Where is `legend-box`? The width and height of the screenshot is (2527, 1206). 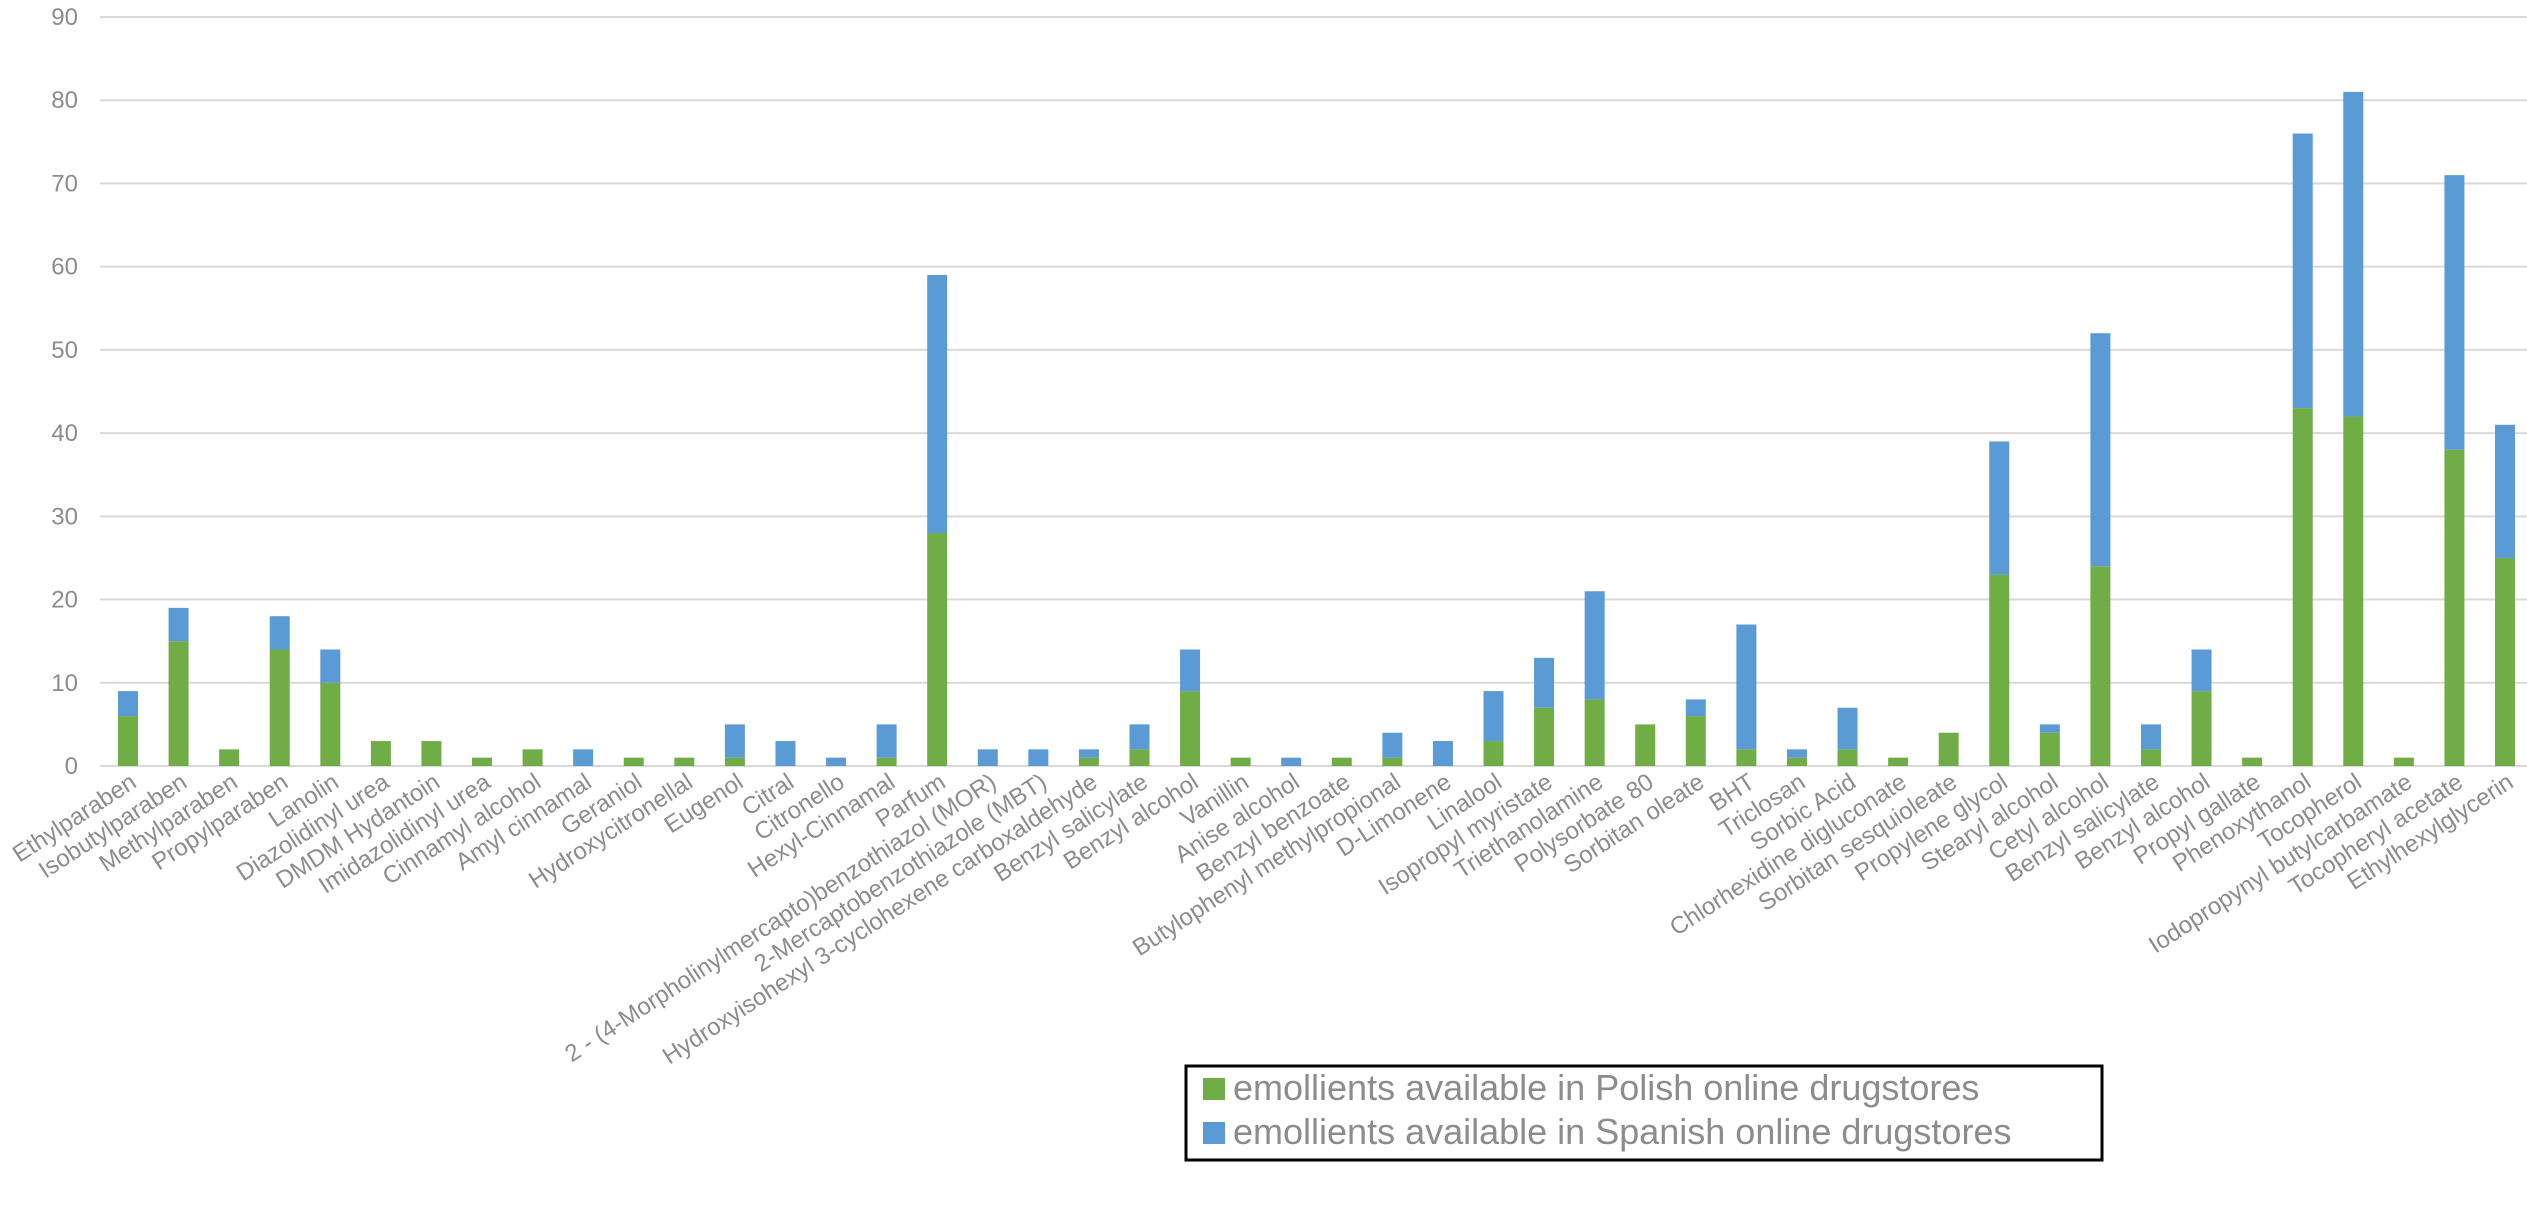 legend-box is located at coordinates (1644, 1113).